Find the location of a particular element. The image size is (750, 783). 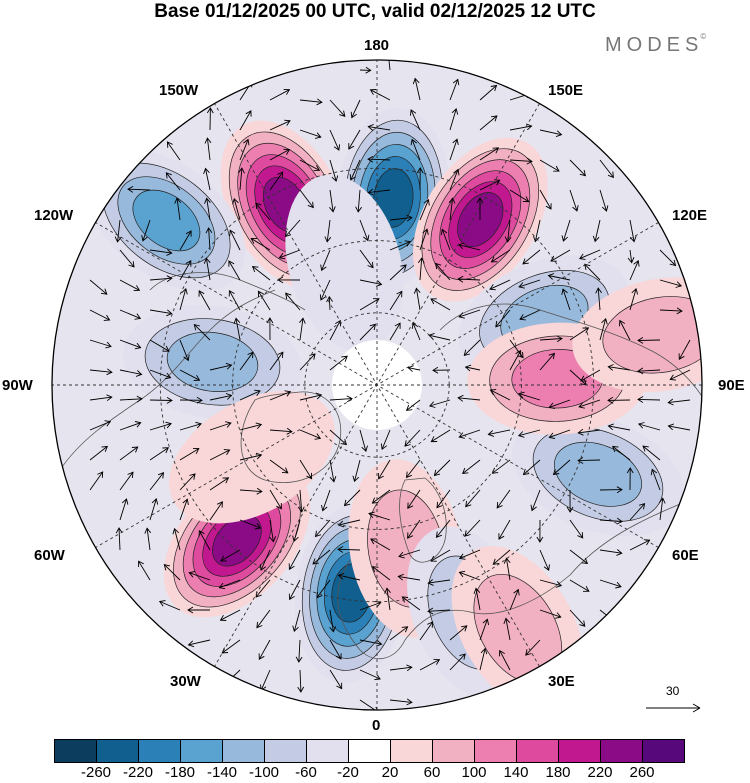

lon-label-60w: 60W is located at coordinates (49, 555).